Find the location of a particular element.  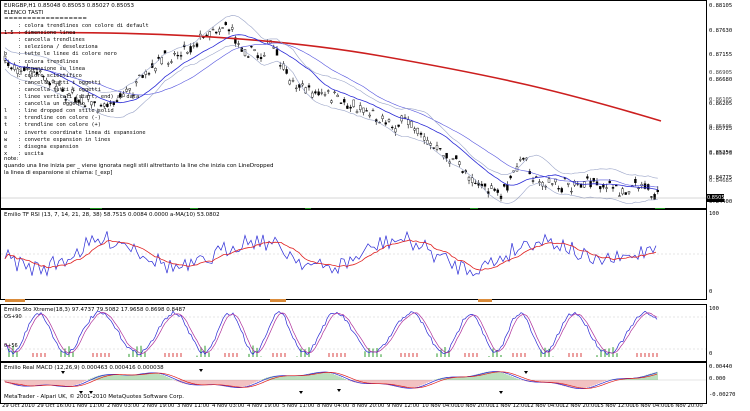

hotkey-item: : cancella trendlines is located at coordinates (44, 40).